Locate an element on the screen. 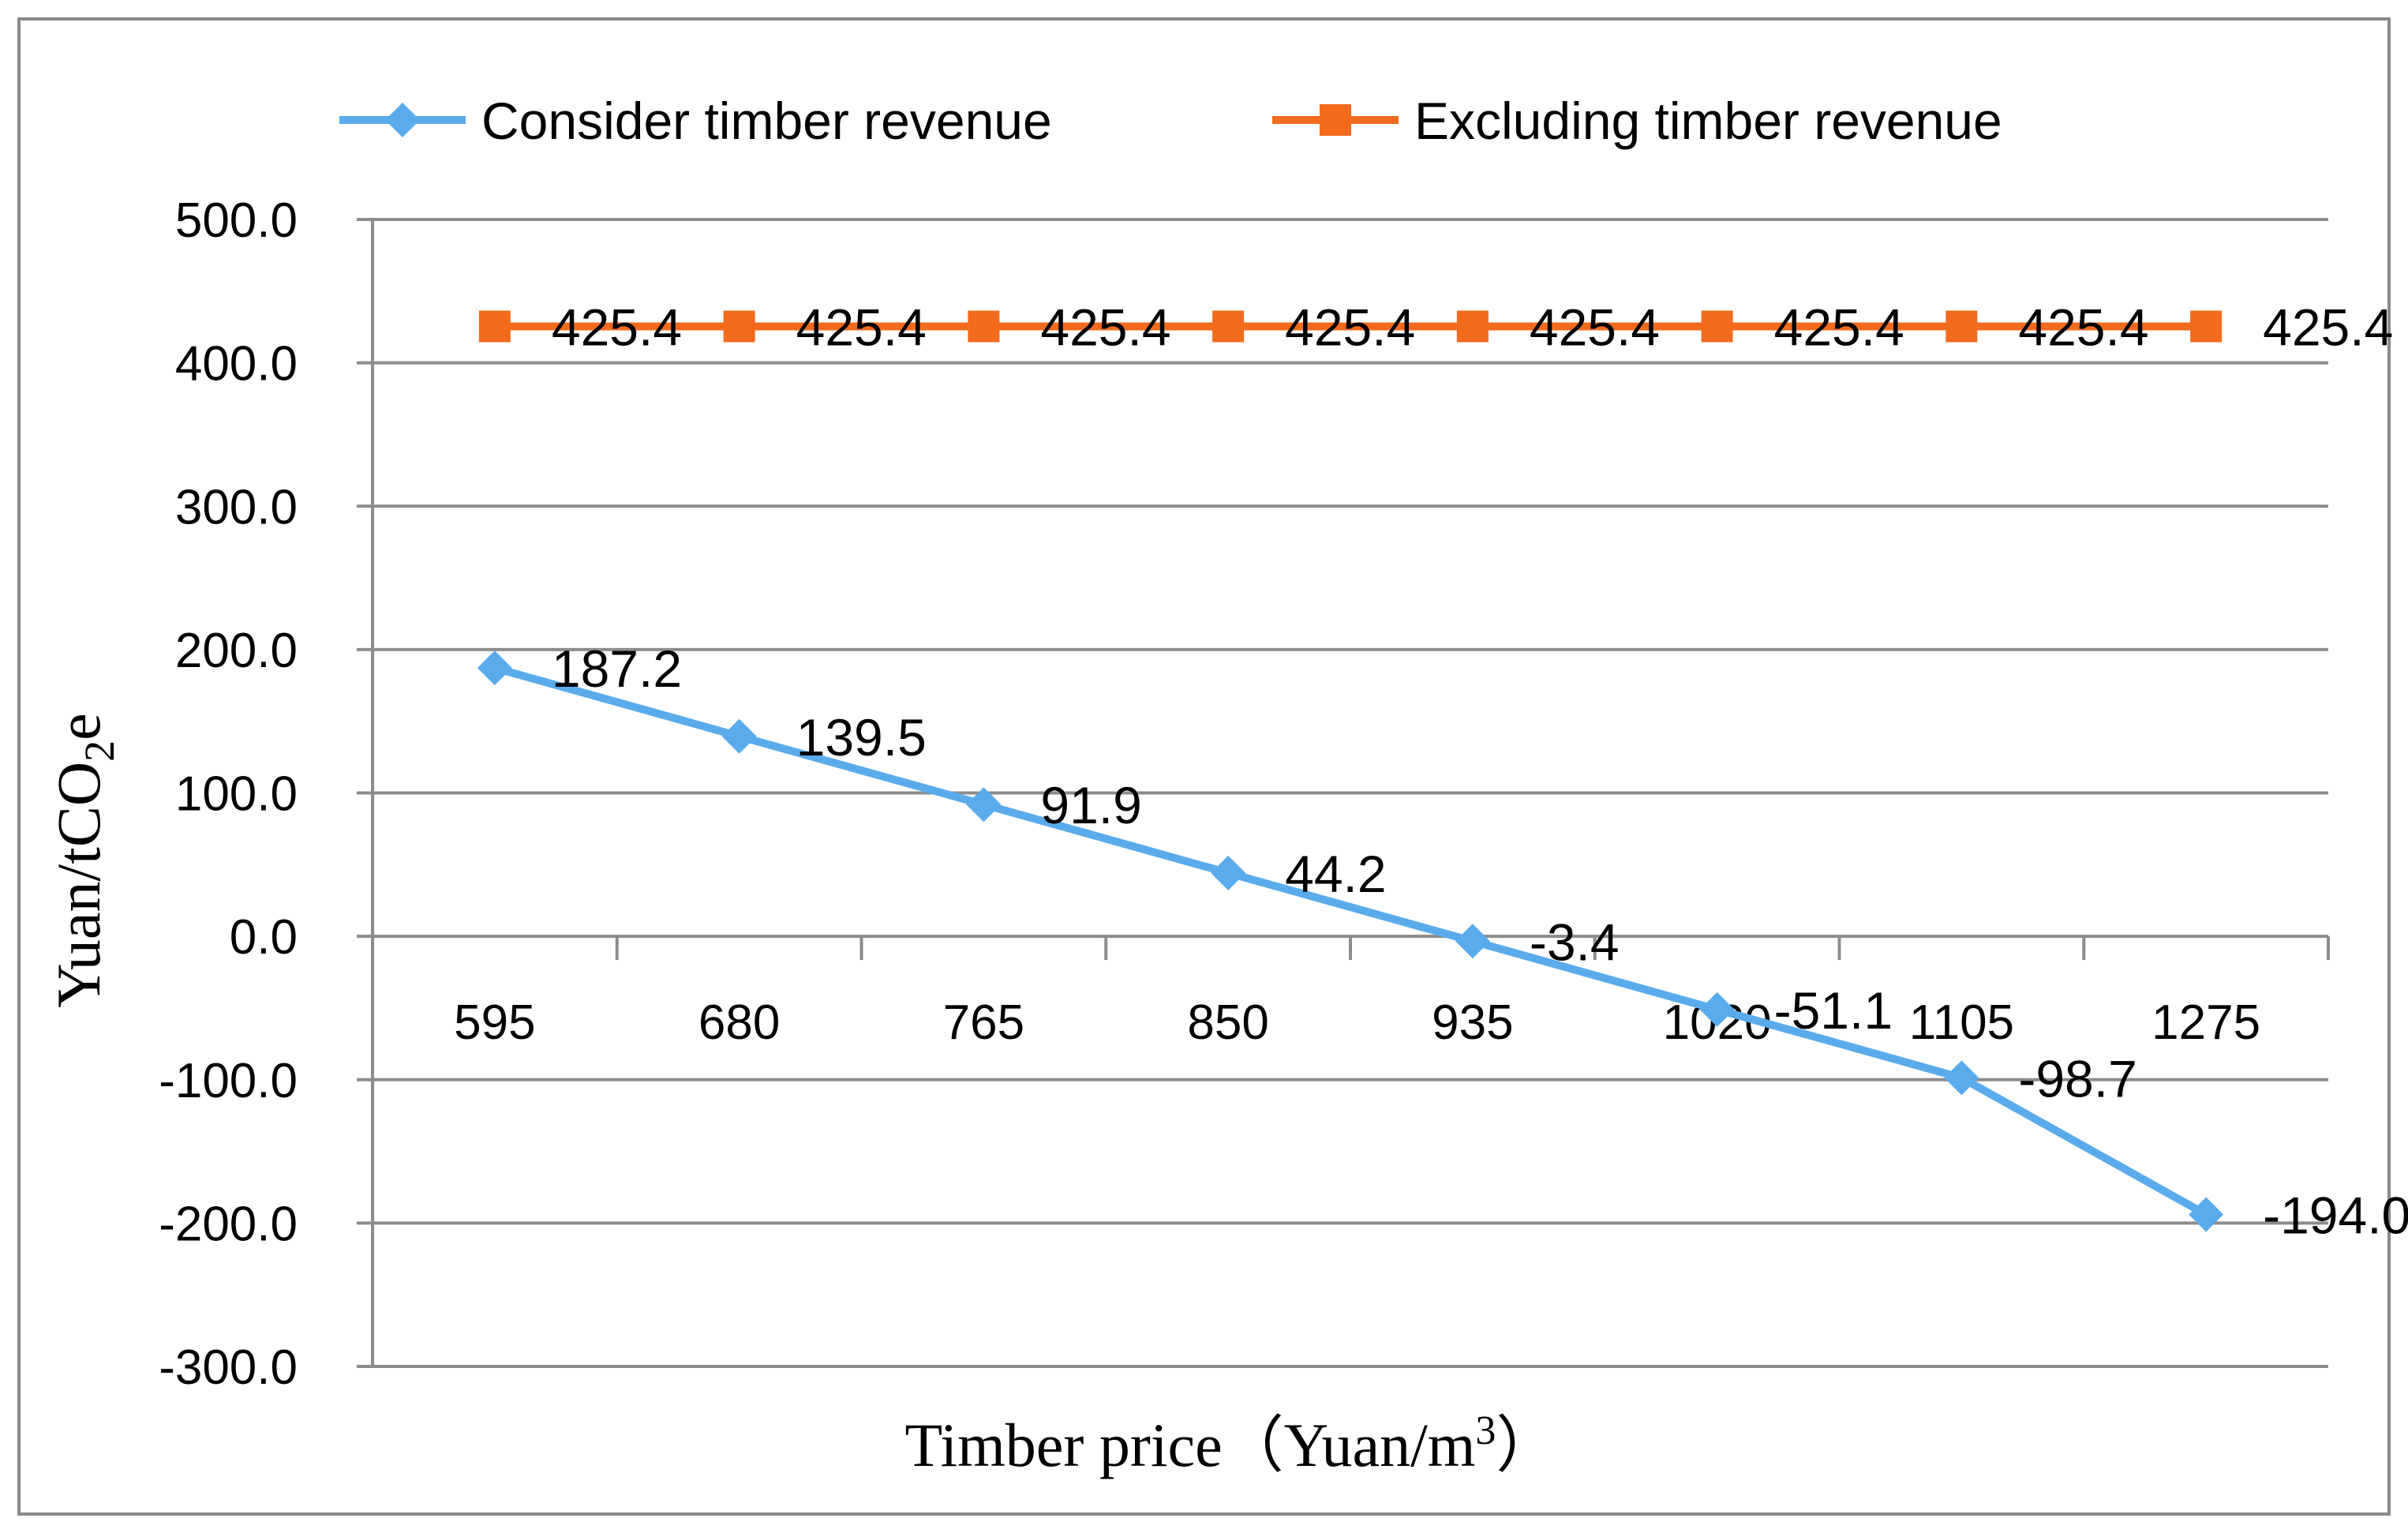 The image size is (2408, 1533). y-tick-label: 400.0 is located at coordinates (236, 365).